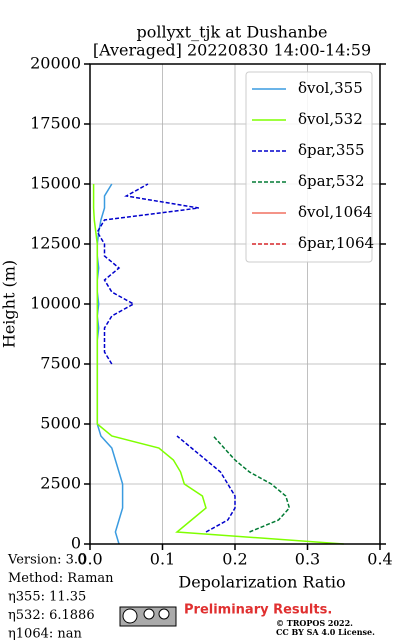  I want to click on y-tick-label: 10000, so click(55, 303).